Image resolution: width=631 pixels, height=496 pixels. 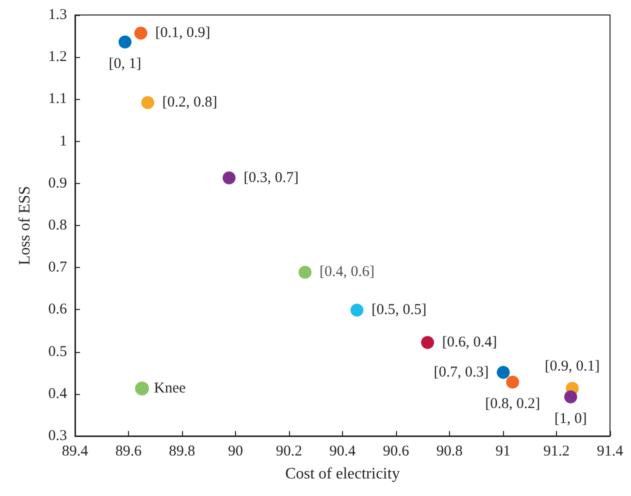 What do you see at coordinates (57, 57) in the screenshot?
I see `y-tick-label: 1.2` at bounding box center [57, 57].